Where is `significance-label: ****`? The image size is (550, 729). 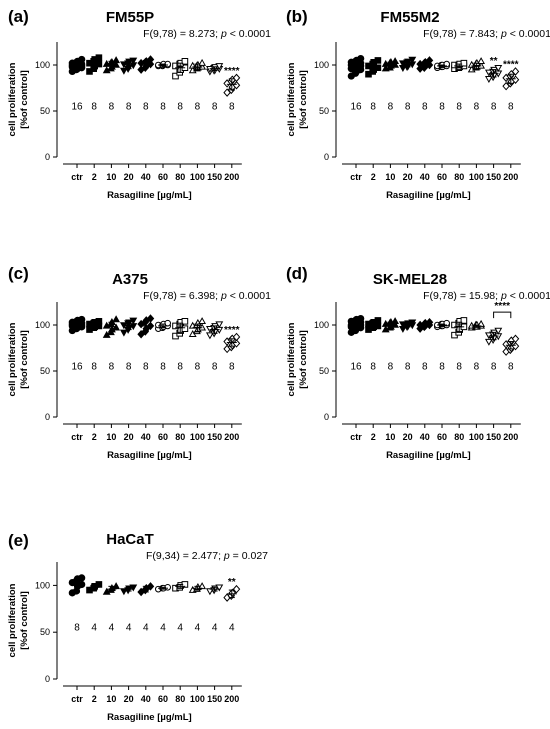
significance-label: **** is located at coordinates (511, 64).